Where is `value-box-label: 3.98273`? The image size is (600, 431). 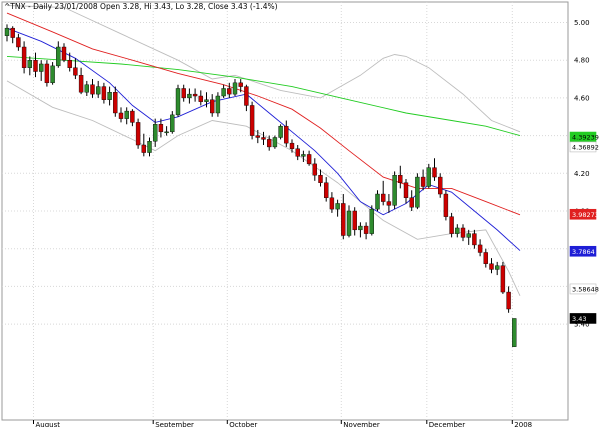 value-box-label: 3.98273 is located at coordinates (585, 215).